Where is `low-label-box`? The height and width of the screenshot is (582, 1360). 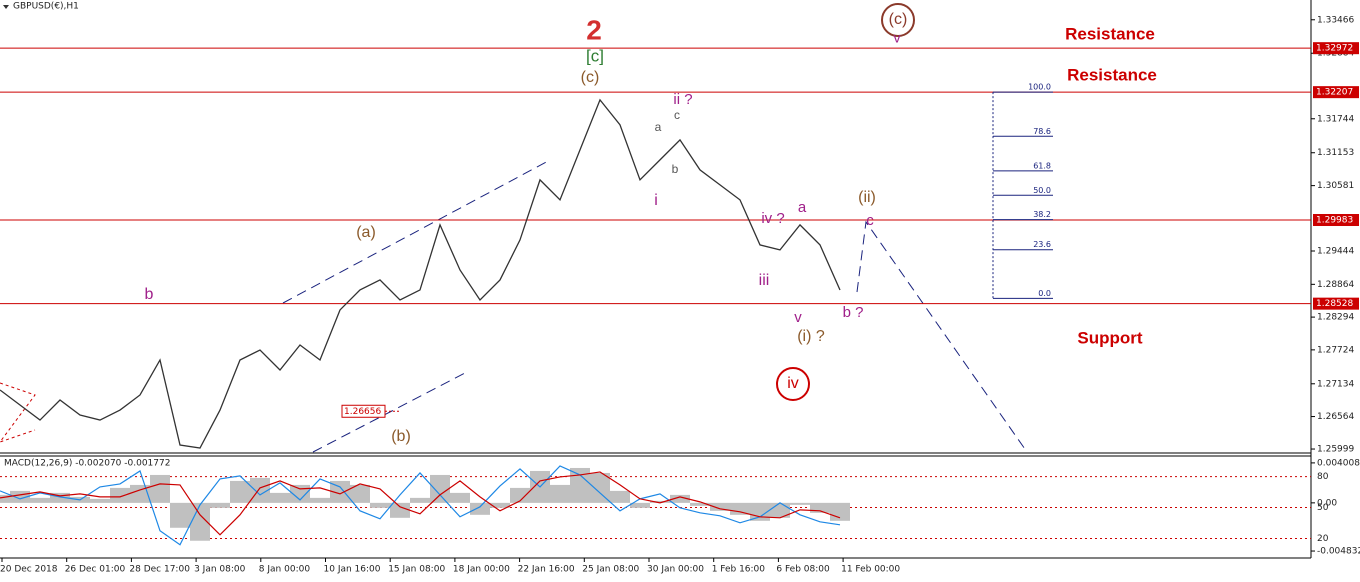
low-label-box is located at coordinates (363, 411).